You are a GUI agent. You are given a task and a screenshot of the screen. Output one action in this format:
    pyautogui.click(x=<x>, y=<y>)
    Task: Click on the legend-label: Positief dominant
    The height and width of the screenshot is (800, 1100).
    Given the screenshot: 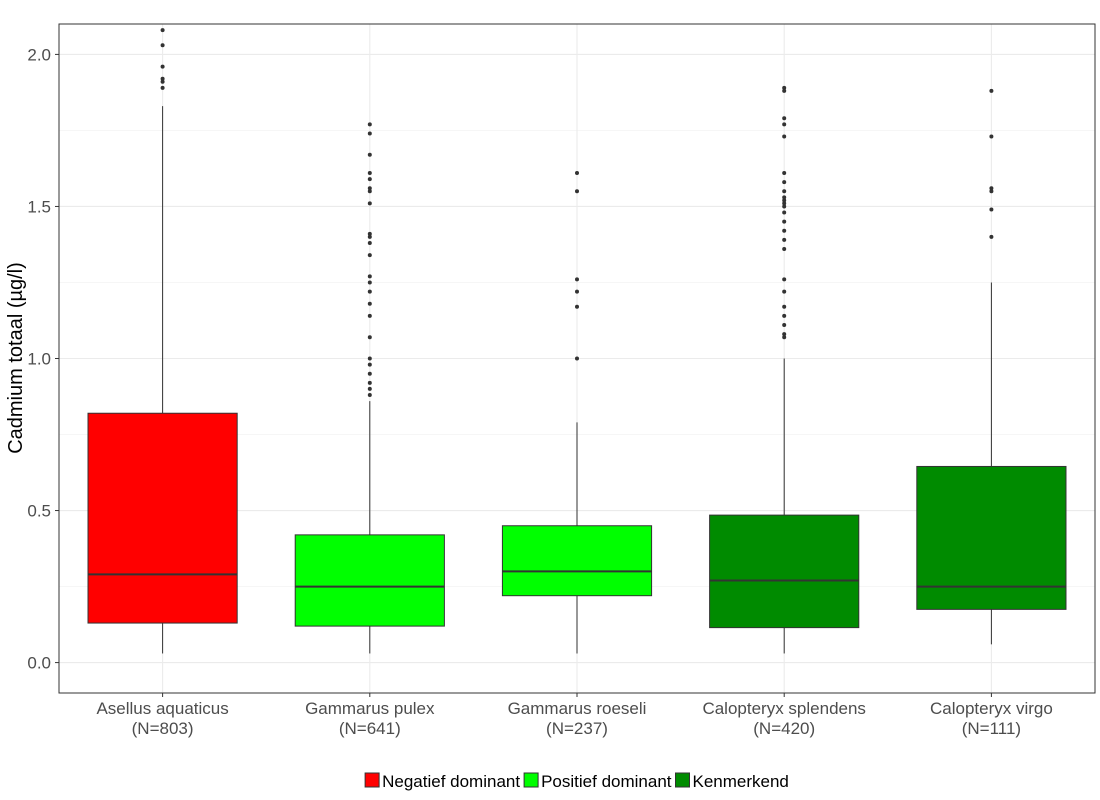 What is the action you would take?
    pyautogui.click(x=606, y=781)
    